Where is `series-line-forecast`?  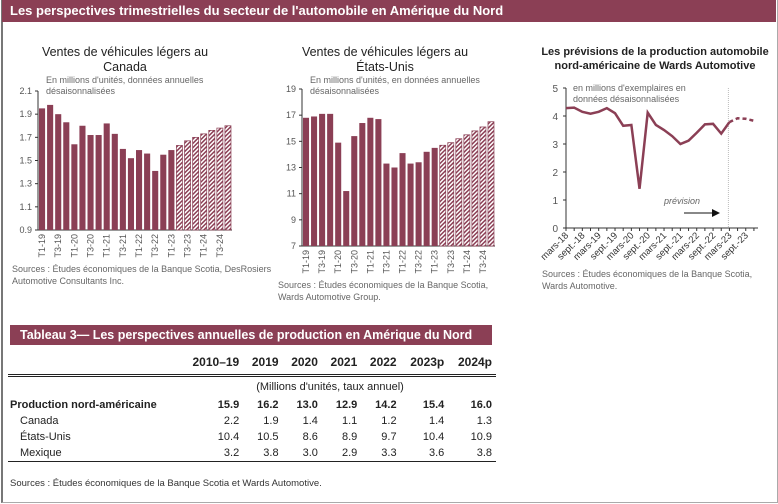 series-line-forecast is located at coordinates (741, 120).